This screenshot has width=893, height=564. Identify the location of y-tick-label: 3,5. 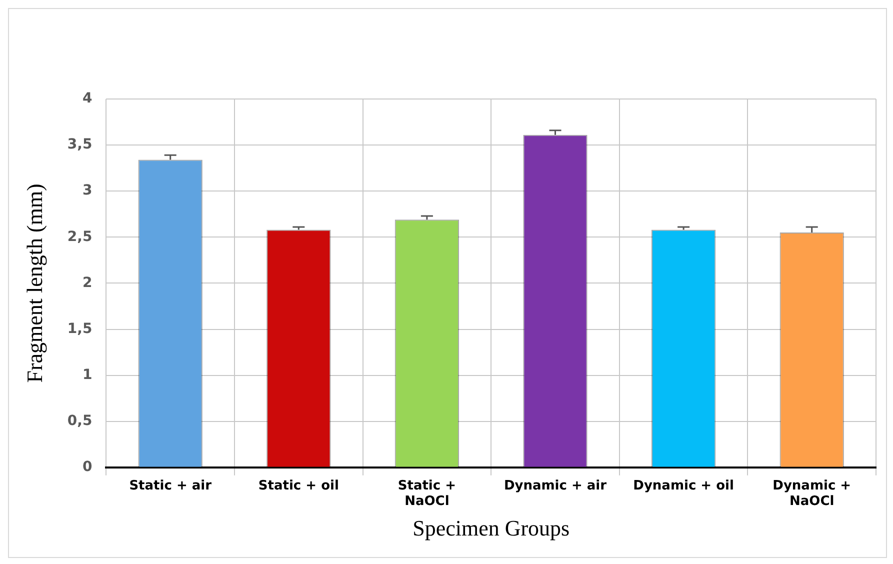
(79, 144).